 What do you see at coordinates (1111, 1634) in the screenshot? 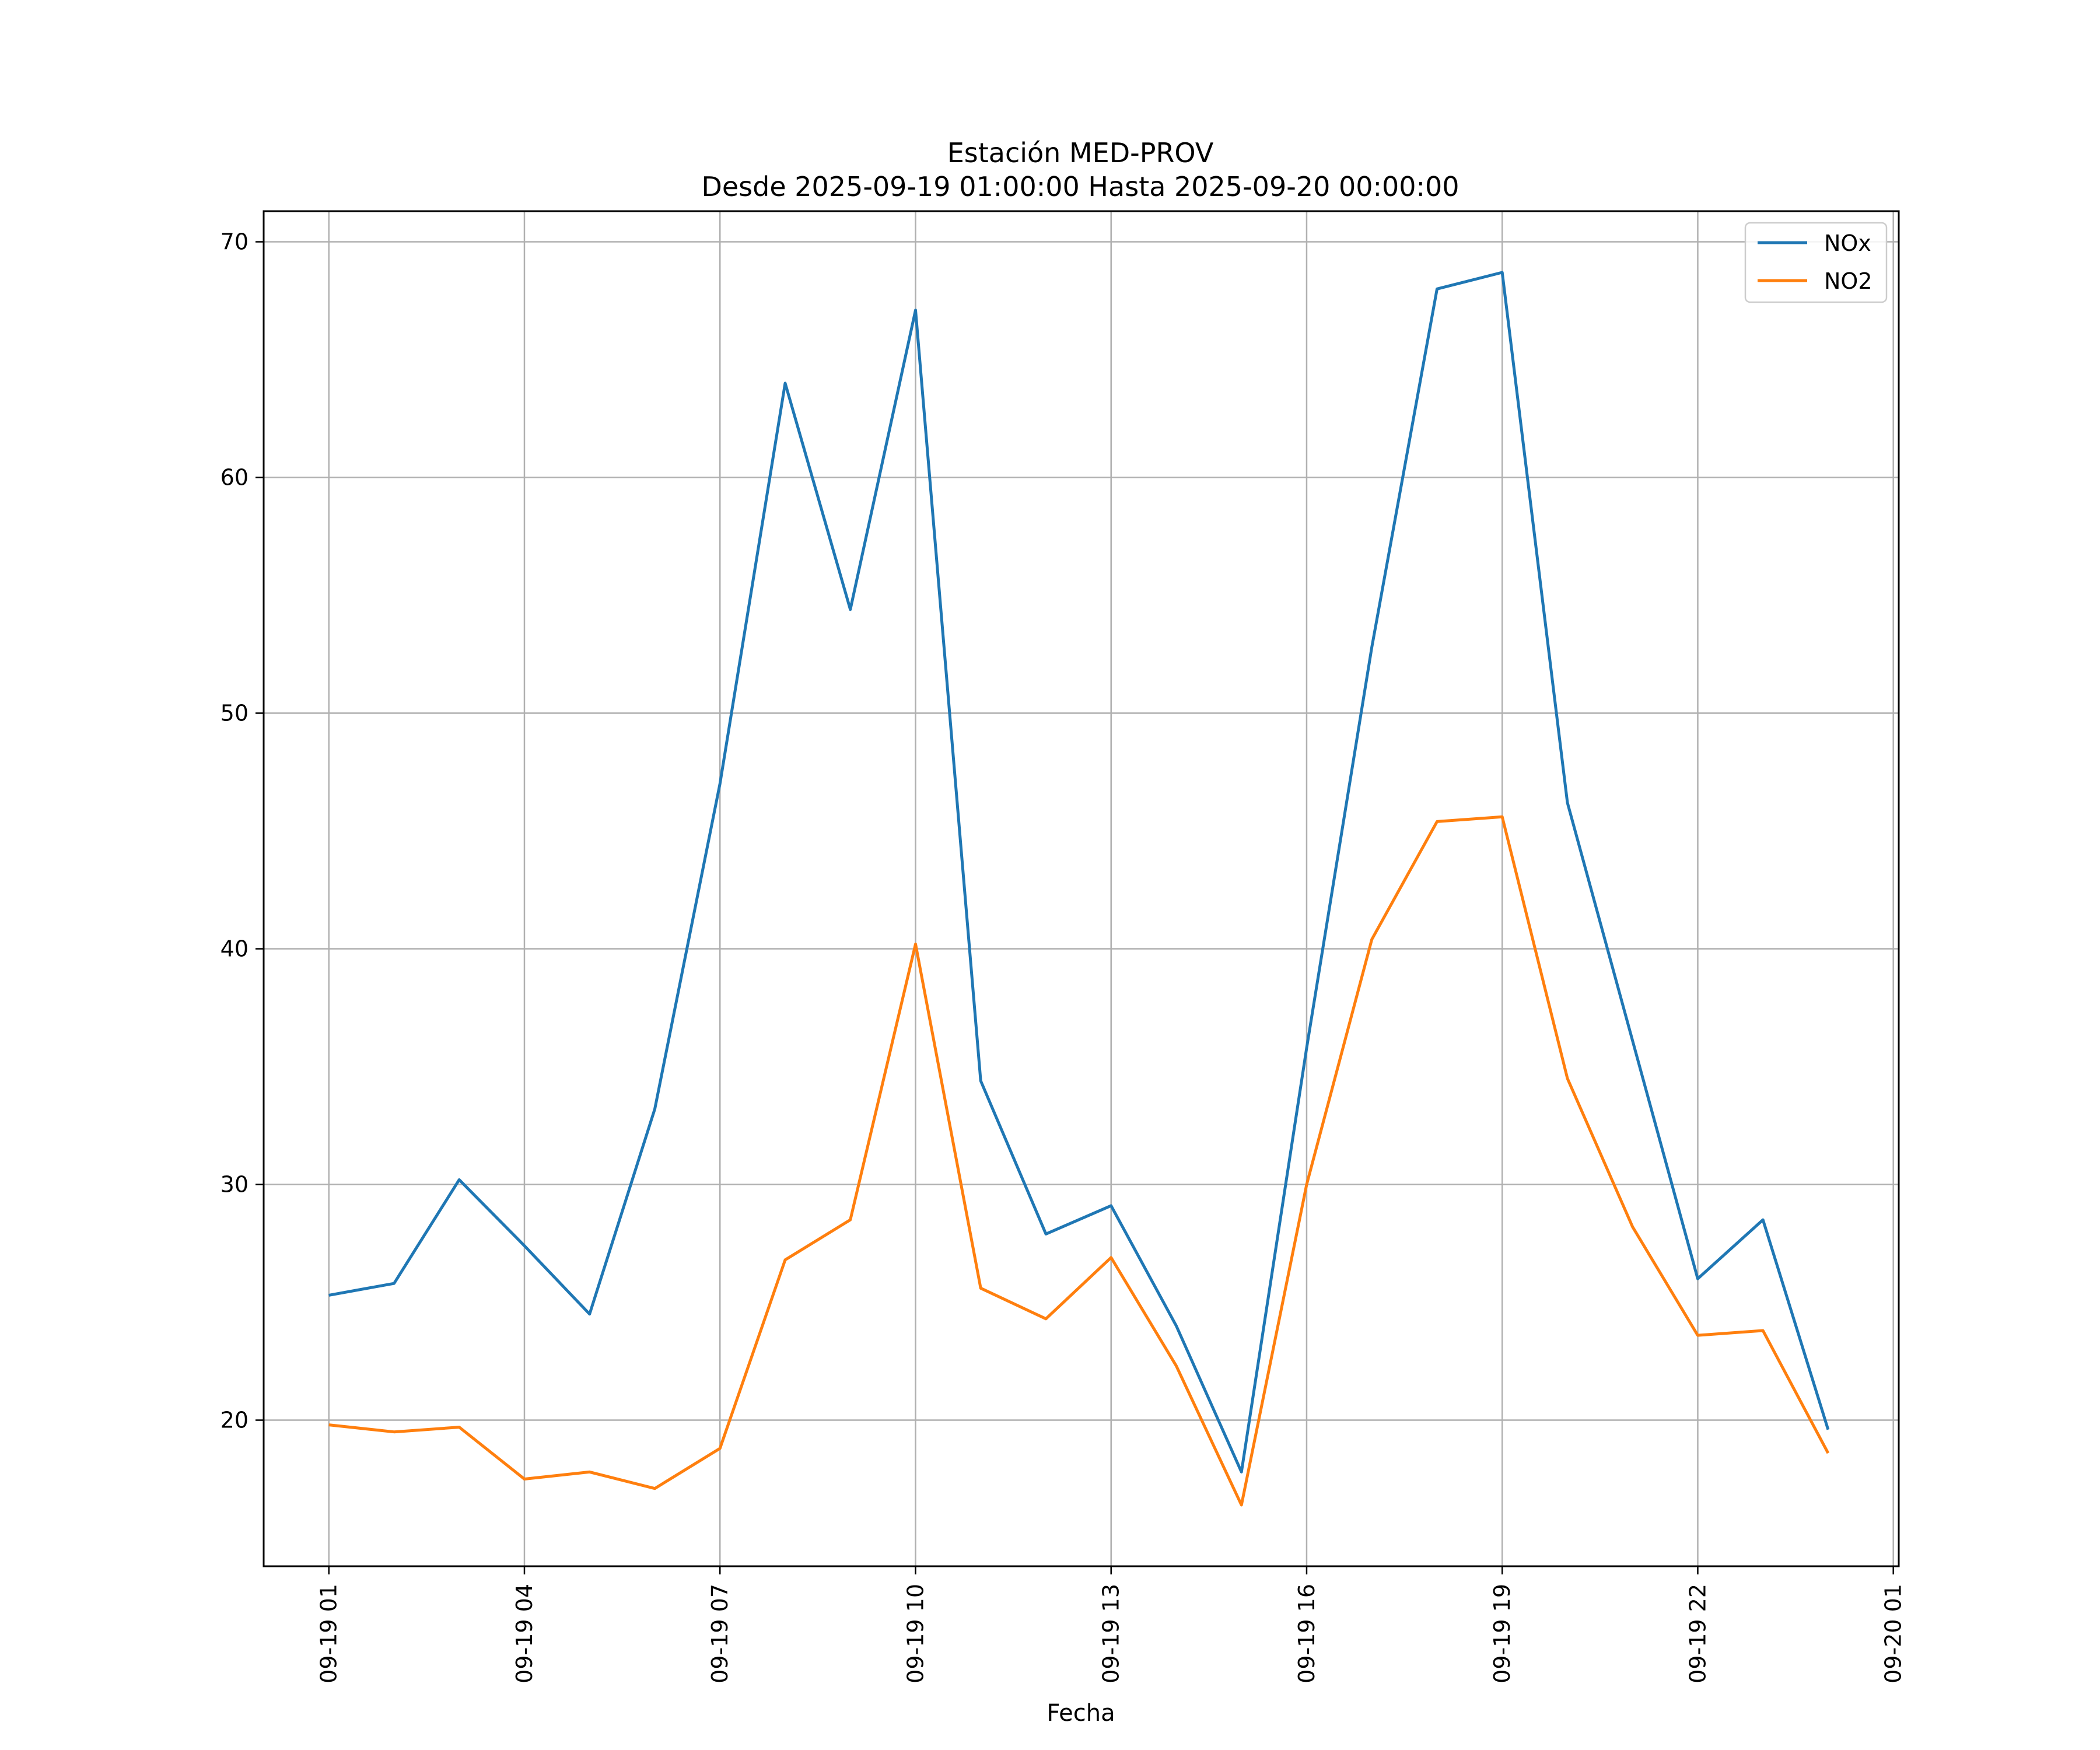
I see `x-tick-label: 09-19 13` at bounding box center [1111, 1634].